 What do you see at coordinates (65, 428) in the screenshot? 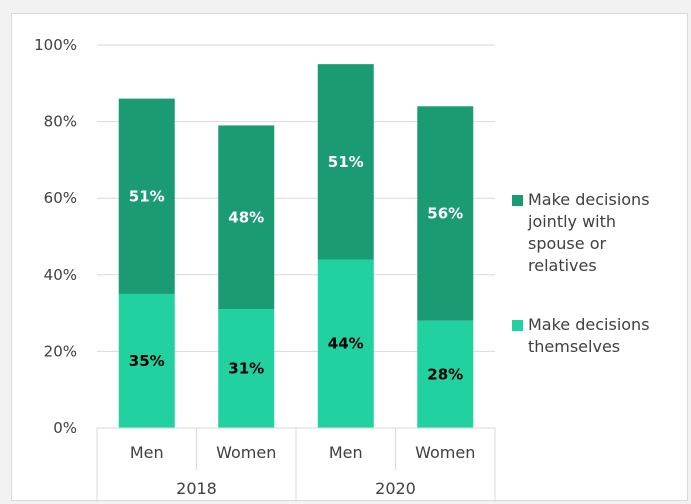
I see `y-tick-label: 0%` at bounding box center [65, 428].